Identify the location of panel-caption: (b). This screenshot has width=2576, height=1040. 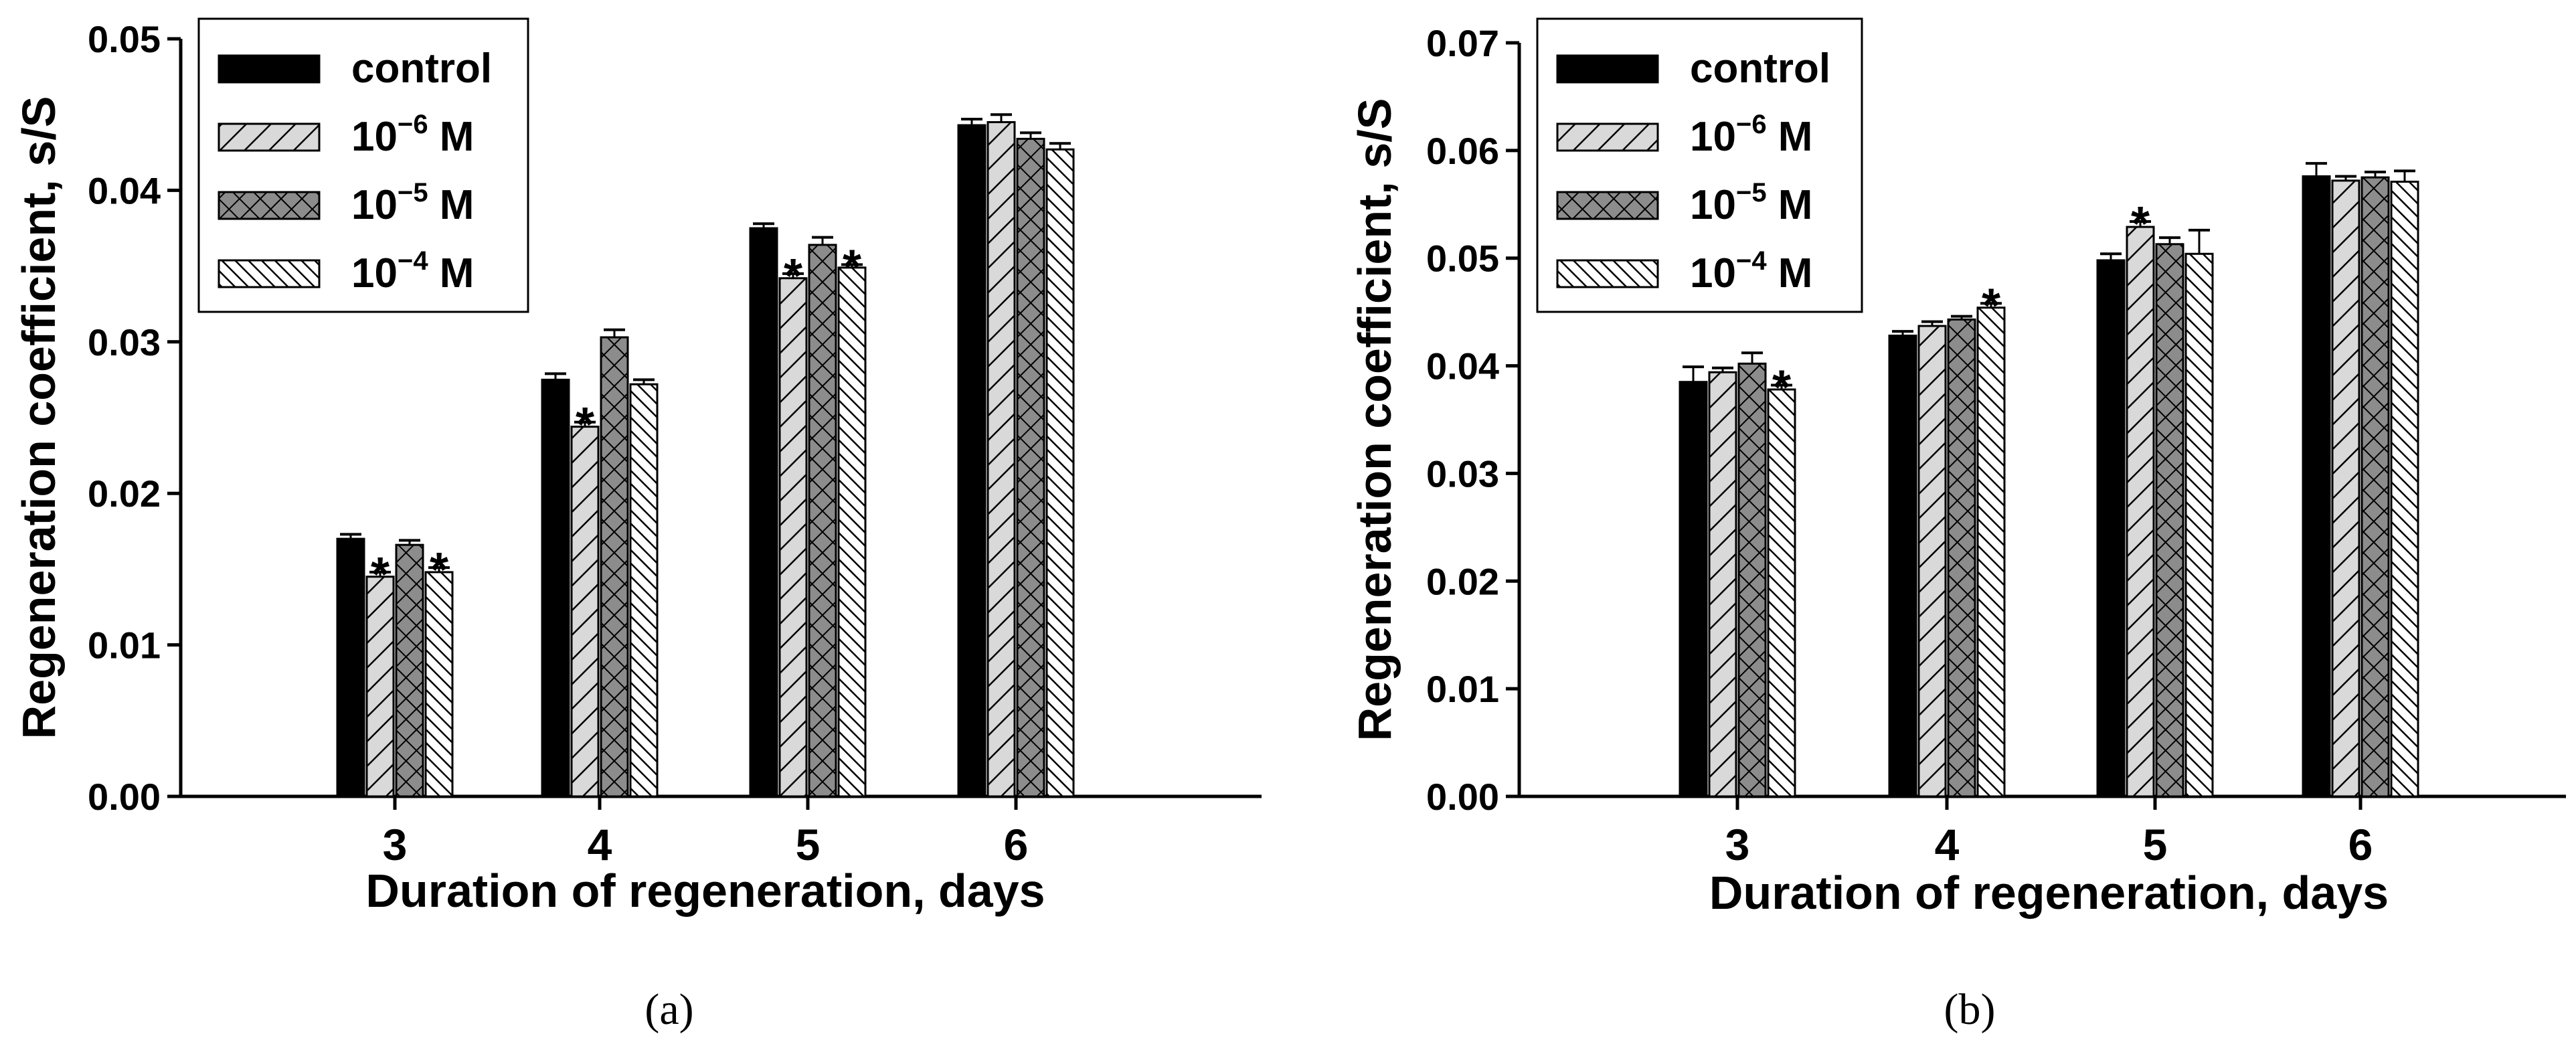
(1970, 1009).